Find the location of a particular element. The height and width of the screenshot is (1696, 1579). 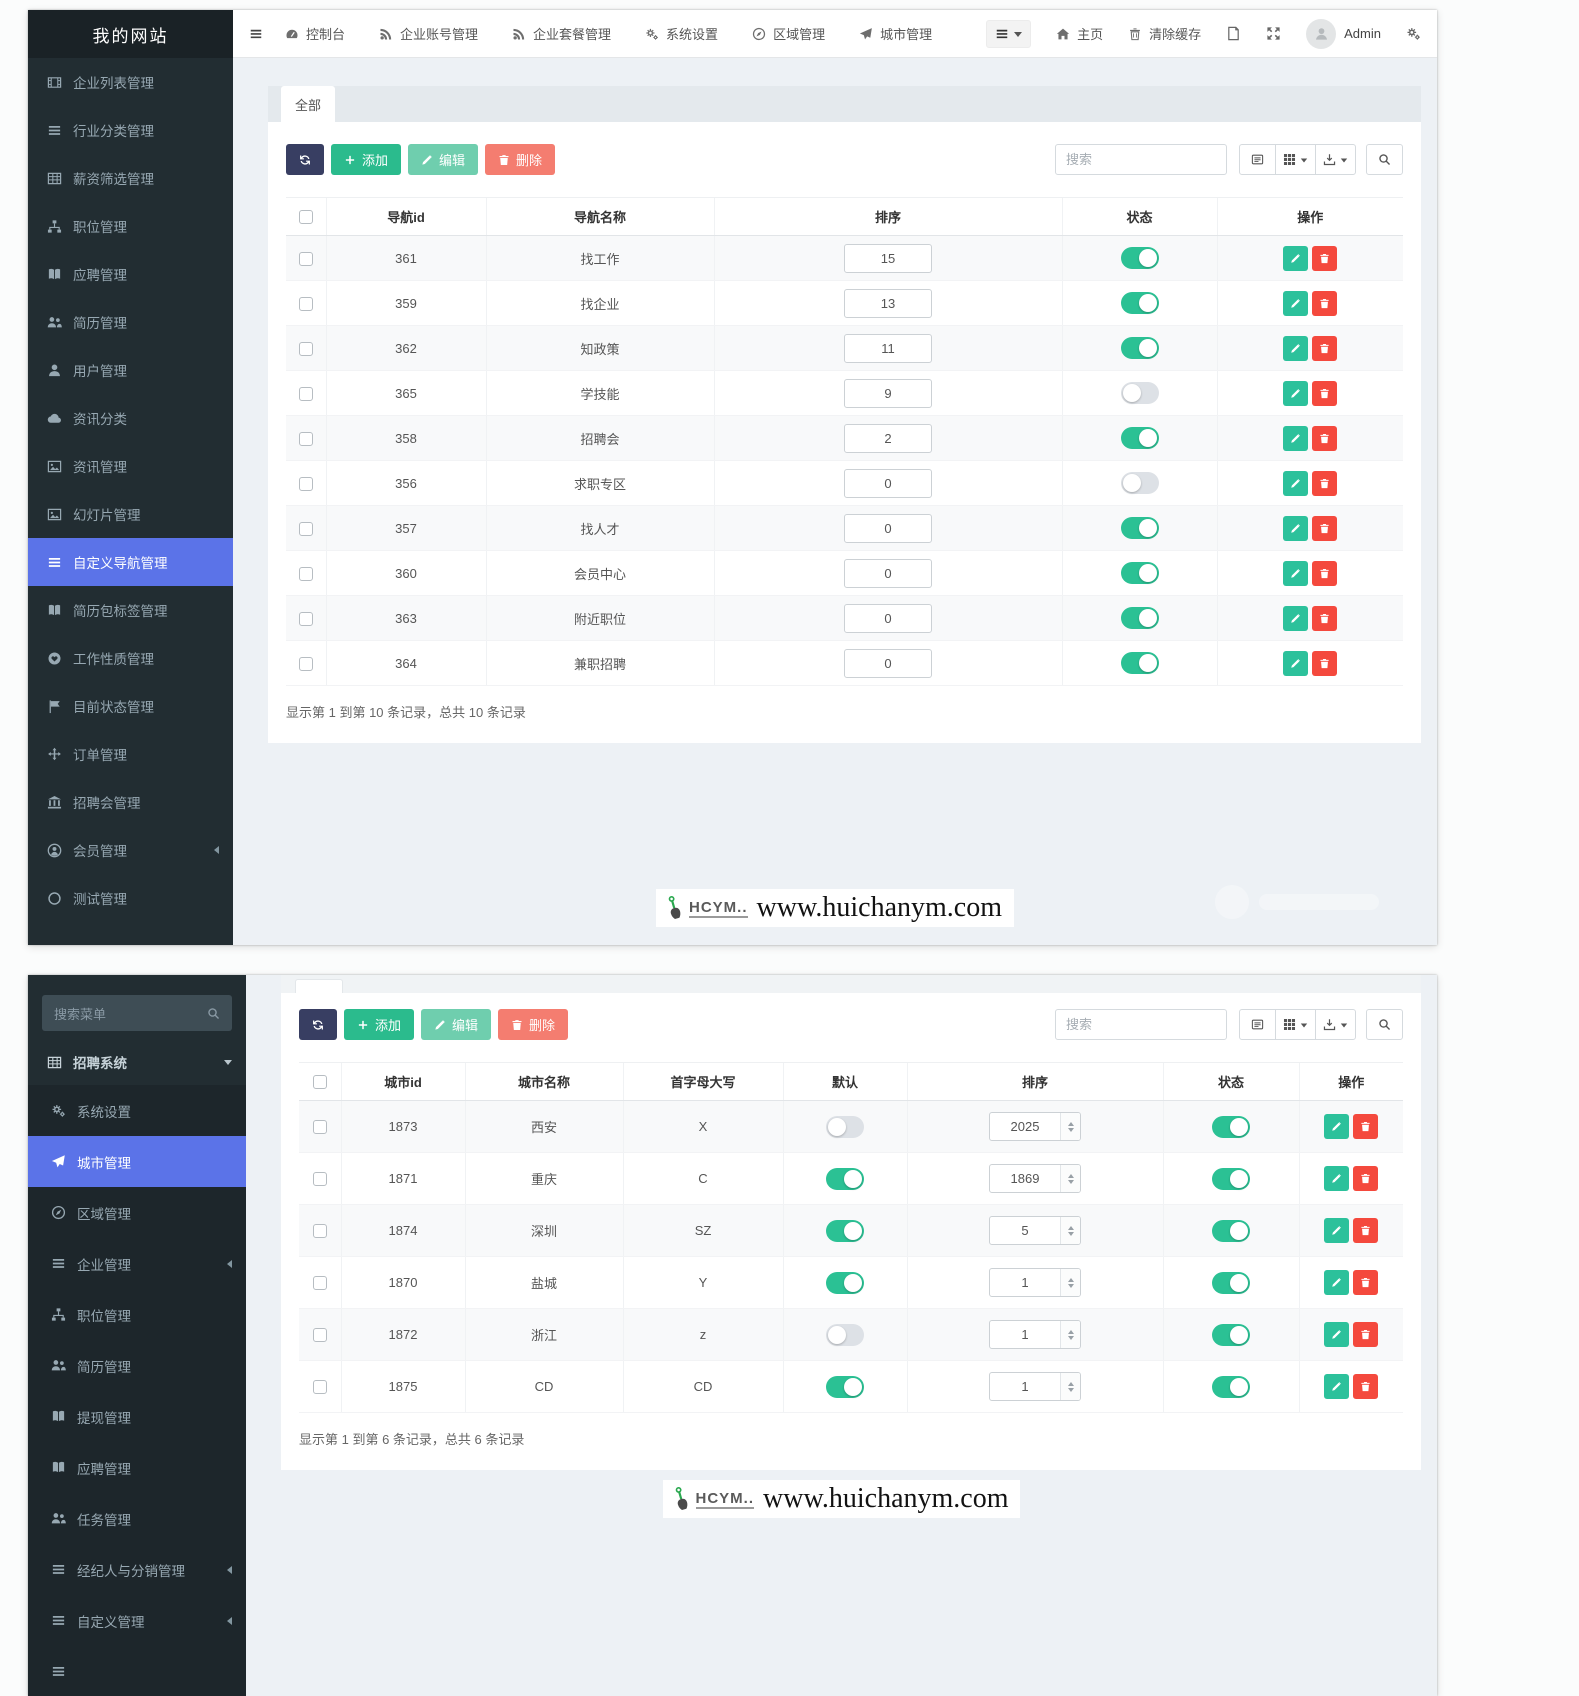

sidebar-item-9: 经纪人与分销管理 is located at coordinates (137, 1569).